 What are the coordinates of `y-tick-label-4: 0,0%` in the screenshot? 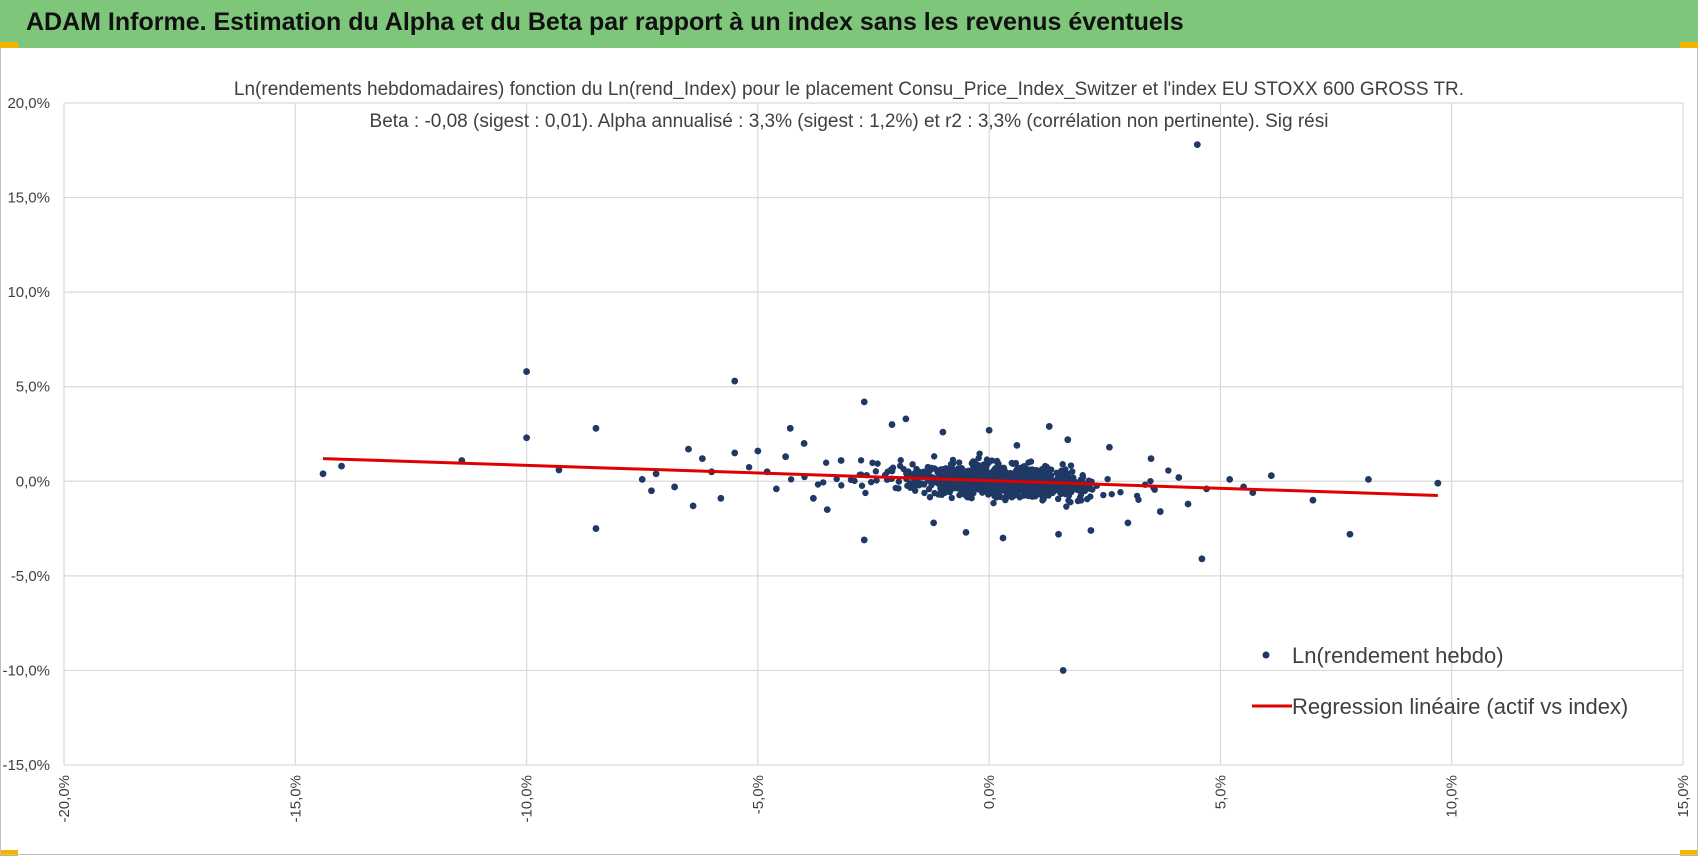 It's located at (33, 481).